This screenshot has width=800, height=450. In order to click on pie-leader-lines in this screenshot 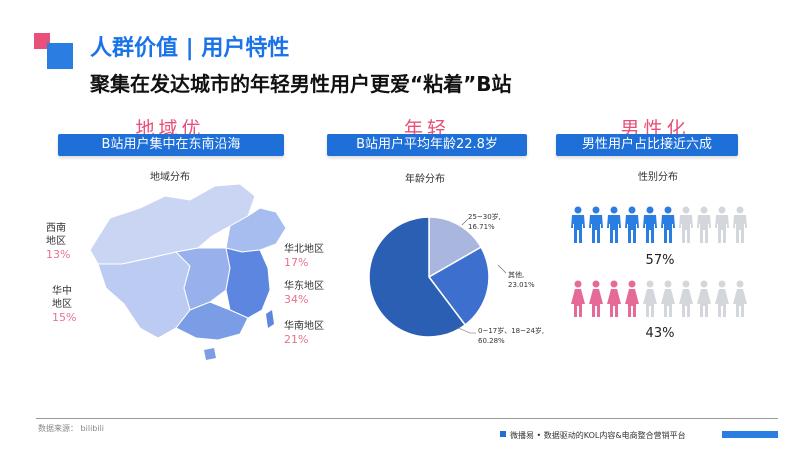, I will do `click(481, 276)`.